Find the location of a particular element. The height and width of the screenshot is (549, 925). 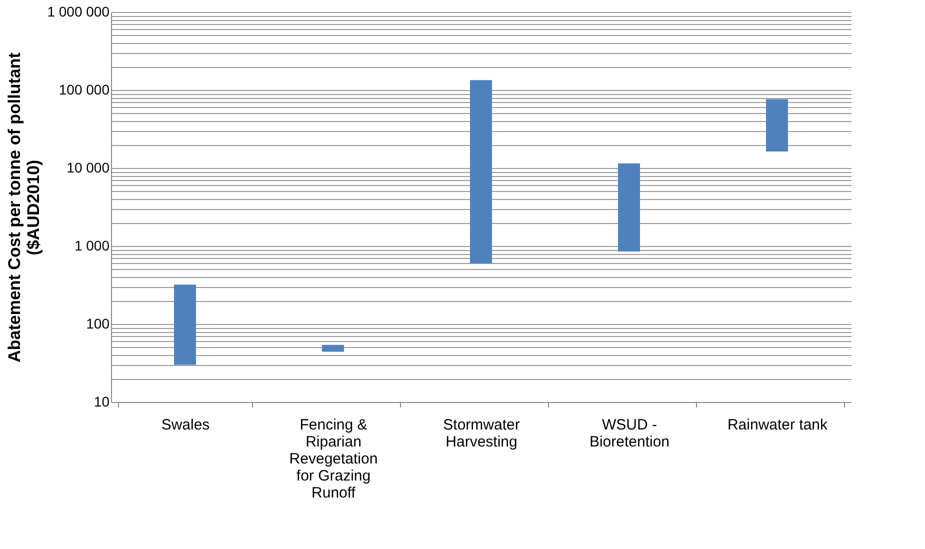

x-tick-label: Stormwater Harvesting is located at coordinates (481, 433).